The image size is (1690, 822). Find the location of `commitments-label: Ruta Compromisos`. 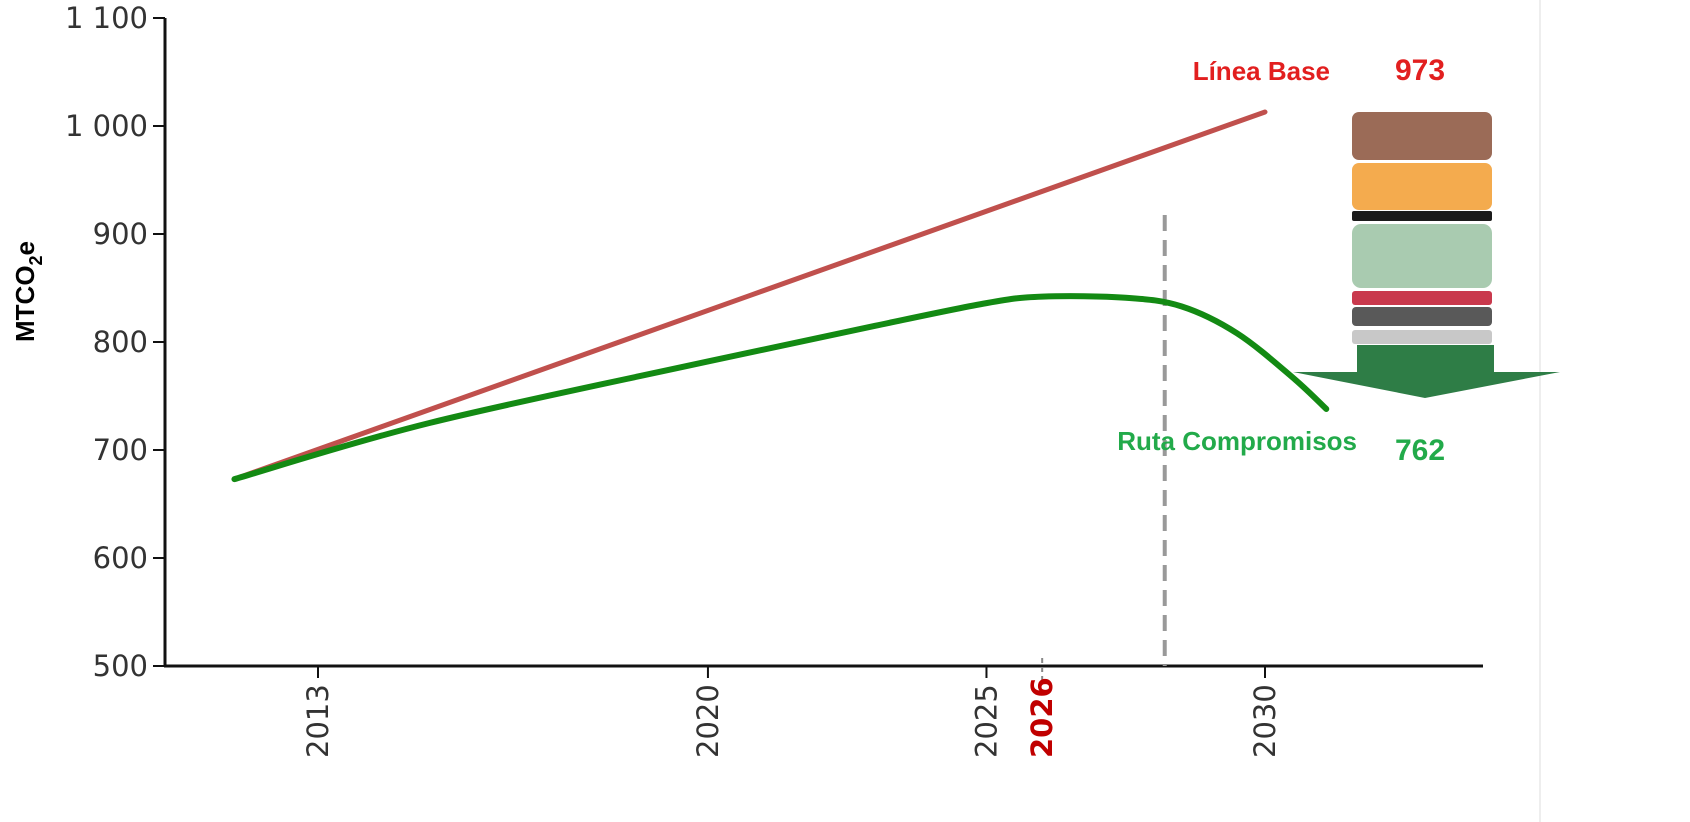

commitments-label: Ruta Compromisos is located at coordinates (1237, 441).